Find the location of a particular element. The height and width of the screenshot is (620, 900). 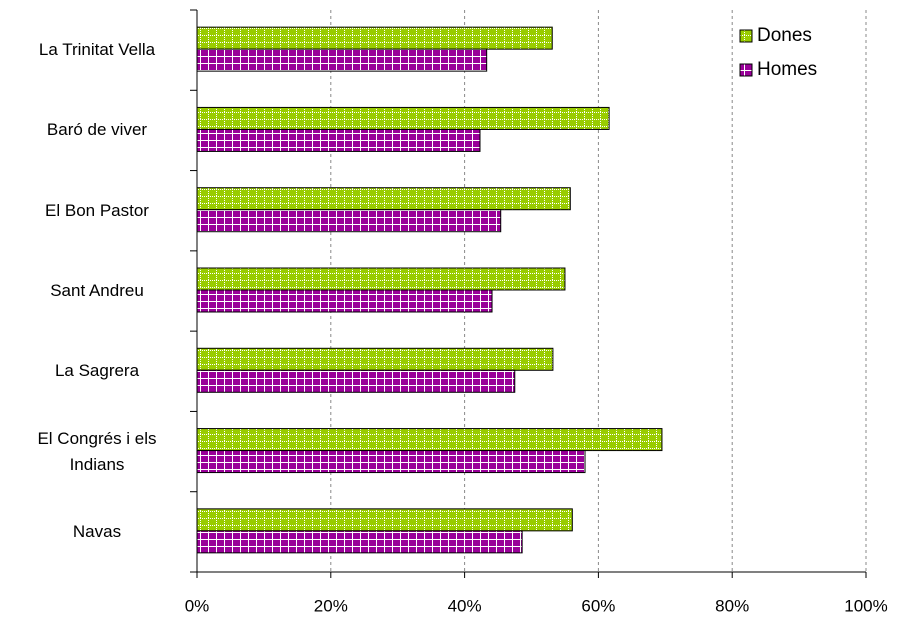

y-tick-label: La Sagrera is located at coordinates (97, 371).